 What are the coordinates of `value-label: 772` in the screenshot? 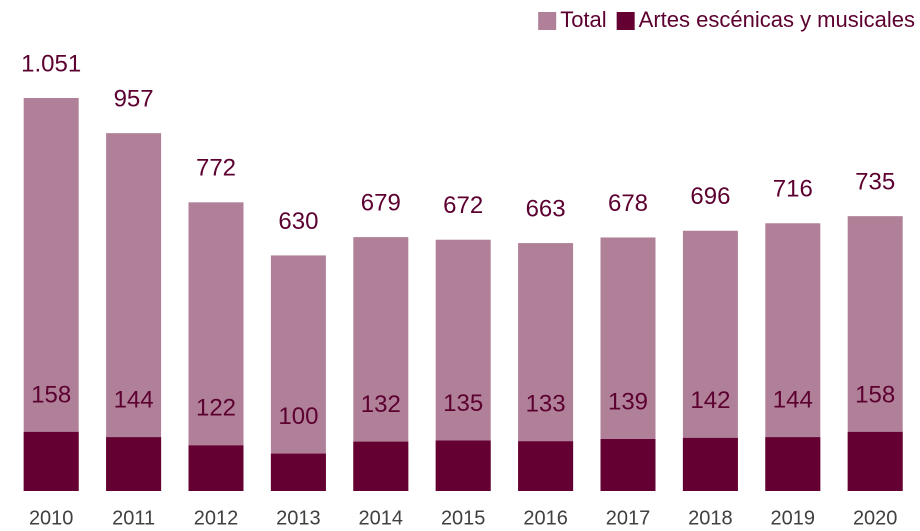 It's located at (216, 168).